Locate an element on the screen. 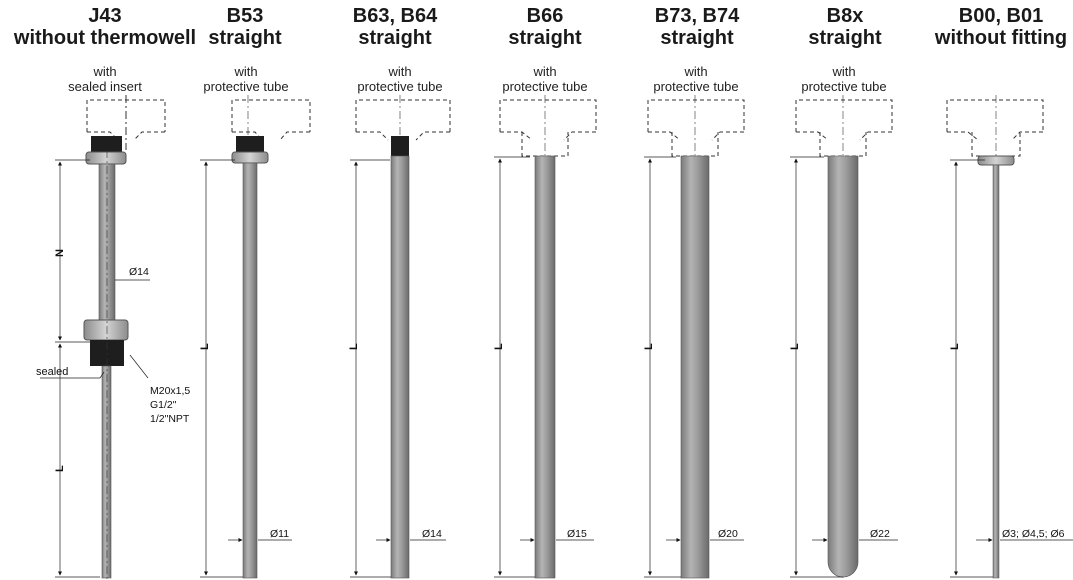 Image resolution: width=1073 pixels, height=580 pixels. sub-b53: with protective tube is located at coordinates (246, 79).